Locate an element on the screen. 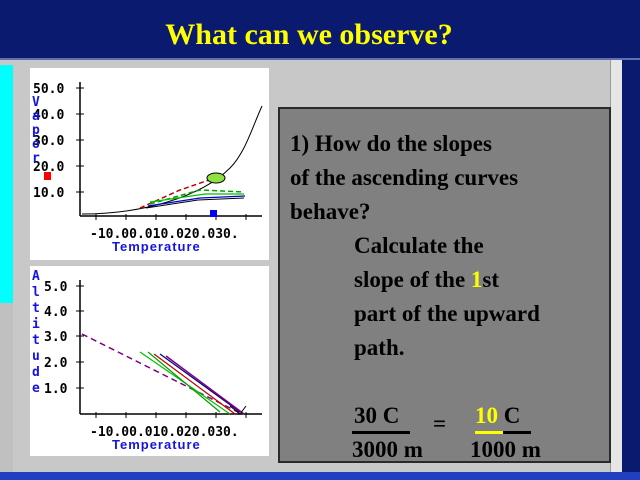 This screenshot has height=480, width=640. vapor-y-label-letter: V is located at coordinates (36, 102).